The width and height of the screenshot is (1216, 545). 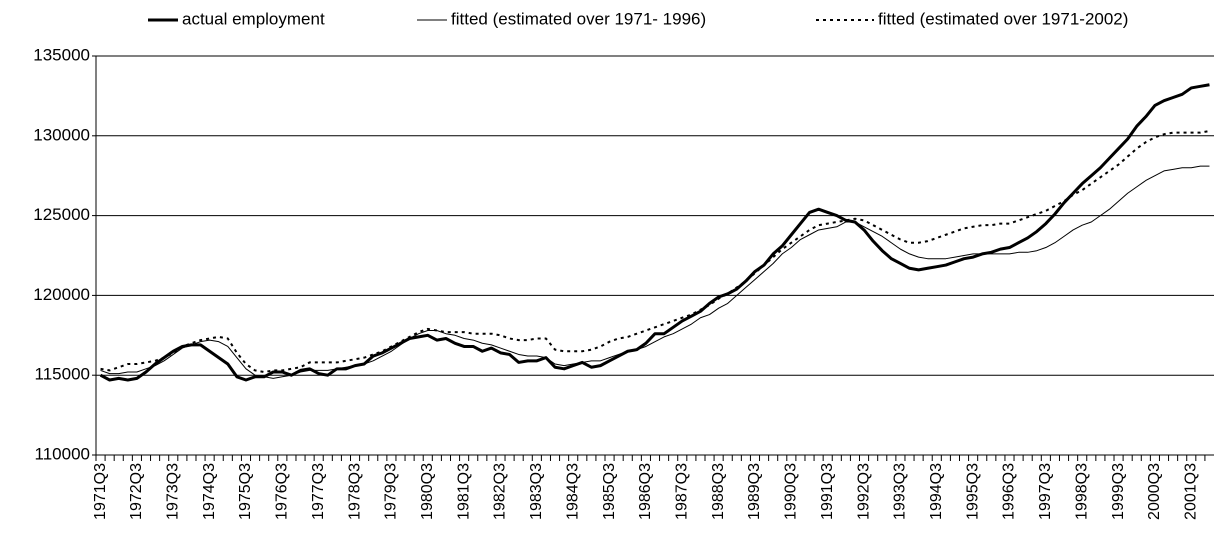 What do you see at coordinates (500, 491) in the screenshot?
I see `x-tick-label: 1982Q3` at bounding box center [500, 491].